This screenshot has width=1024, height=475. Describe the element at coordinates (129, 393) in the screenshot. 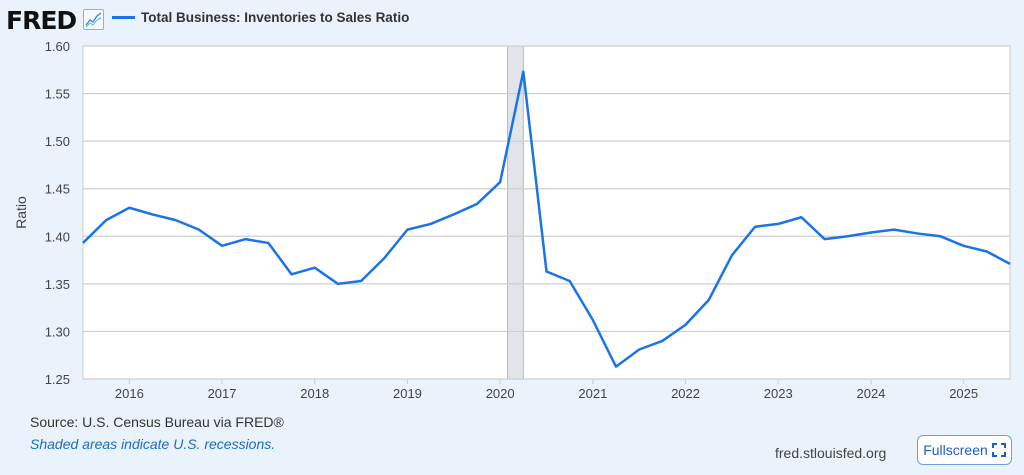

I see `x-tick-label: 2016` at that location.